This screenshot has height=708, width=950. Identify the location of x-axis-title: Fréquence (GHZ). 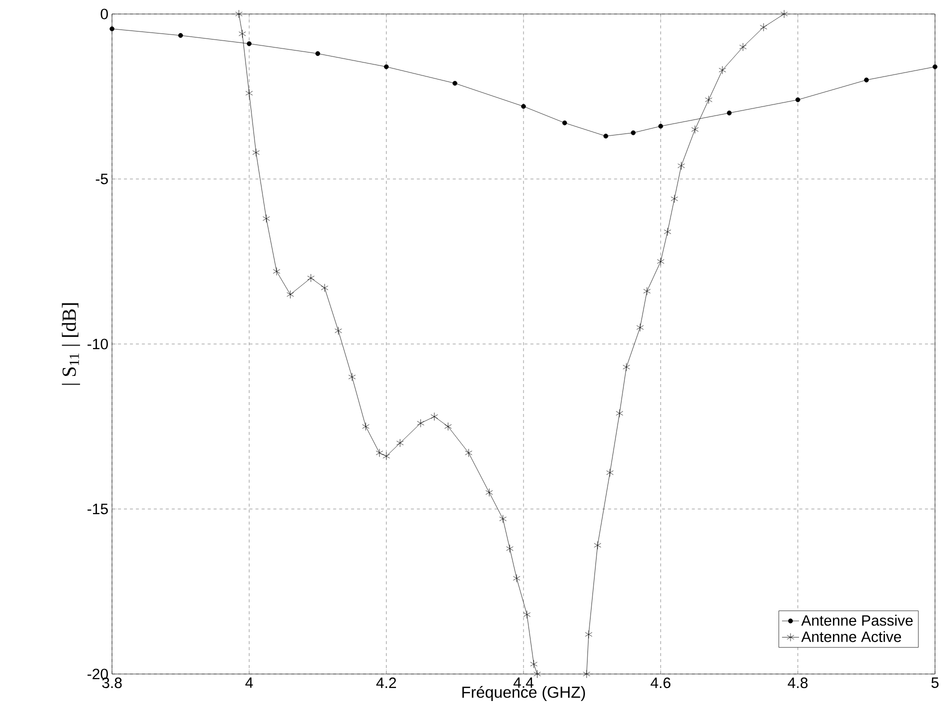
(523, 694).